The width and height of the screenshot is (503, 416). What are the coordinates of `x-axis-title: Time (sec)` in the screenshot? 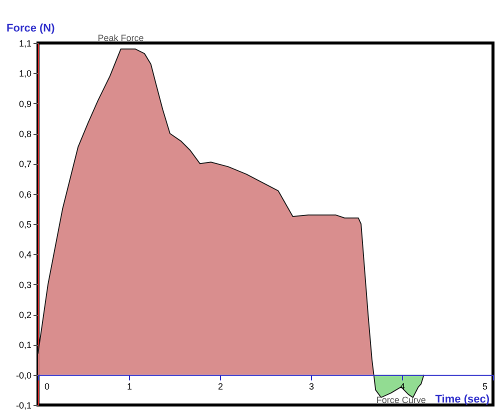 It's located at (462, 399).